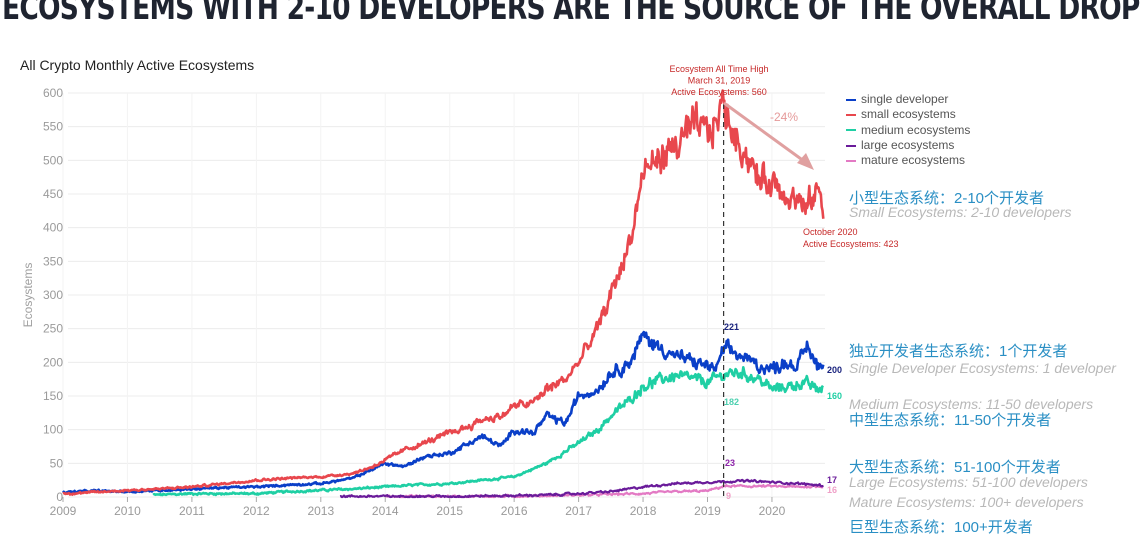 The image size is (1144, 538). Describe the element at coordinates (731, 402) in the screenshot. I see `ath-label-medium-ecosystems: 182` at that location.